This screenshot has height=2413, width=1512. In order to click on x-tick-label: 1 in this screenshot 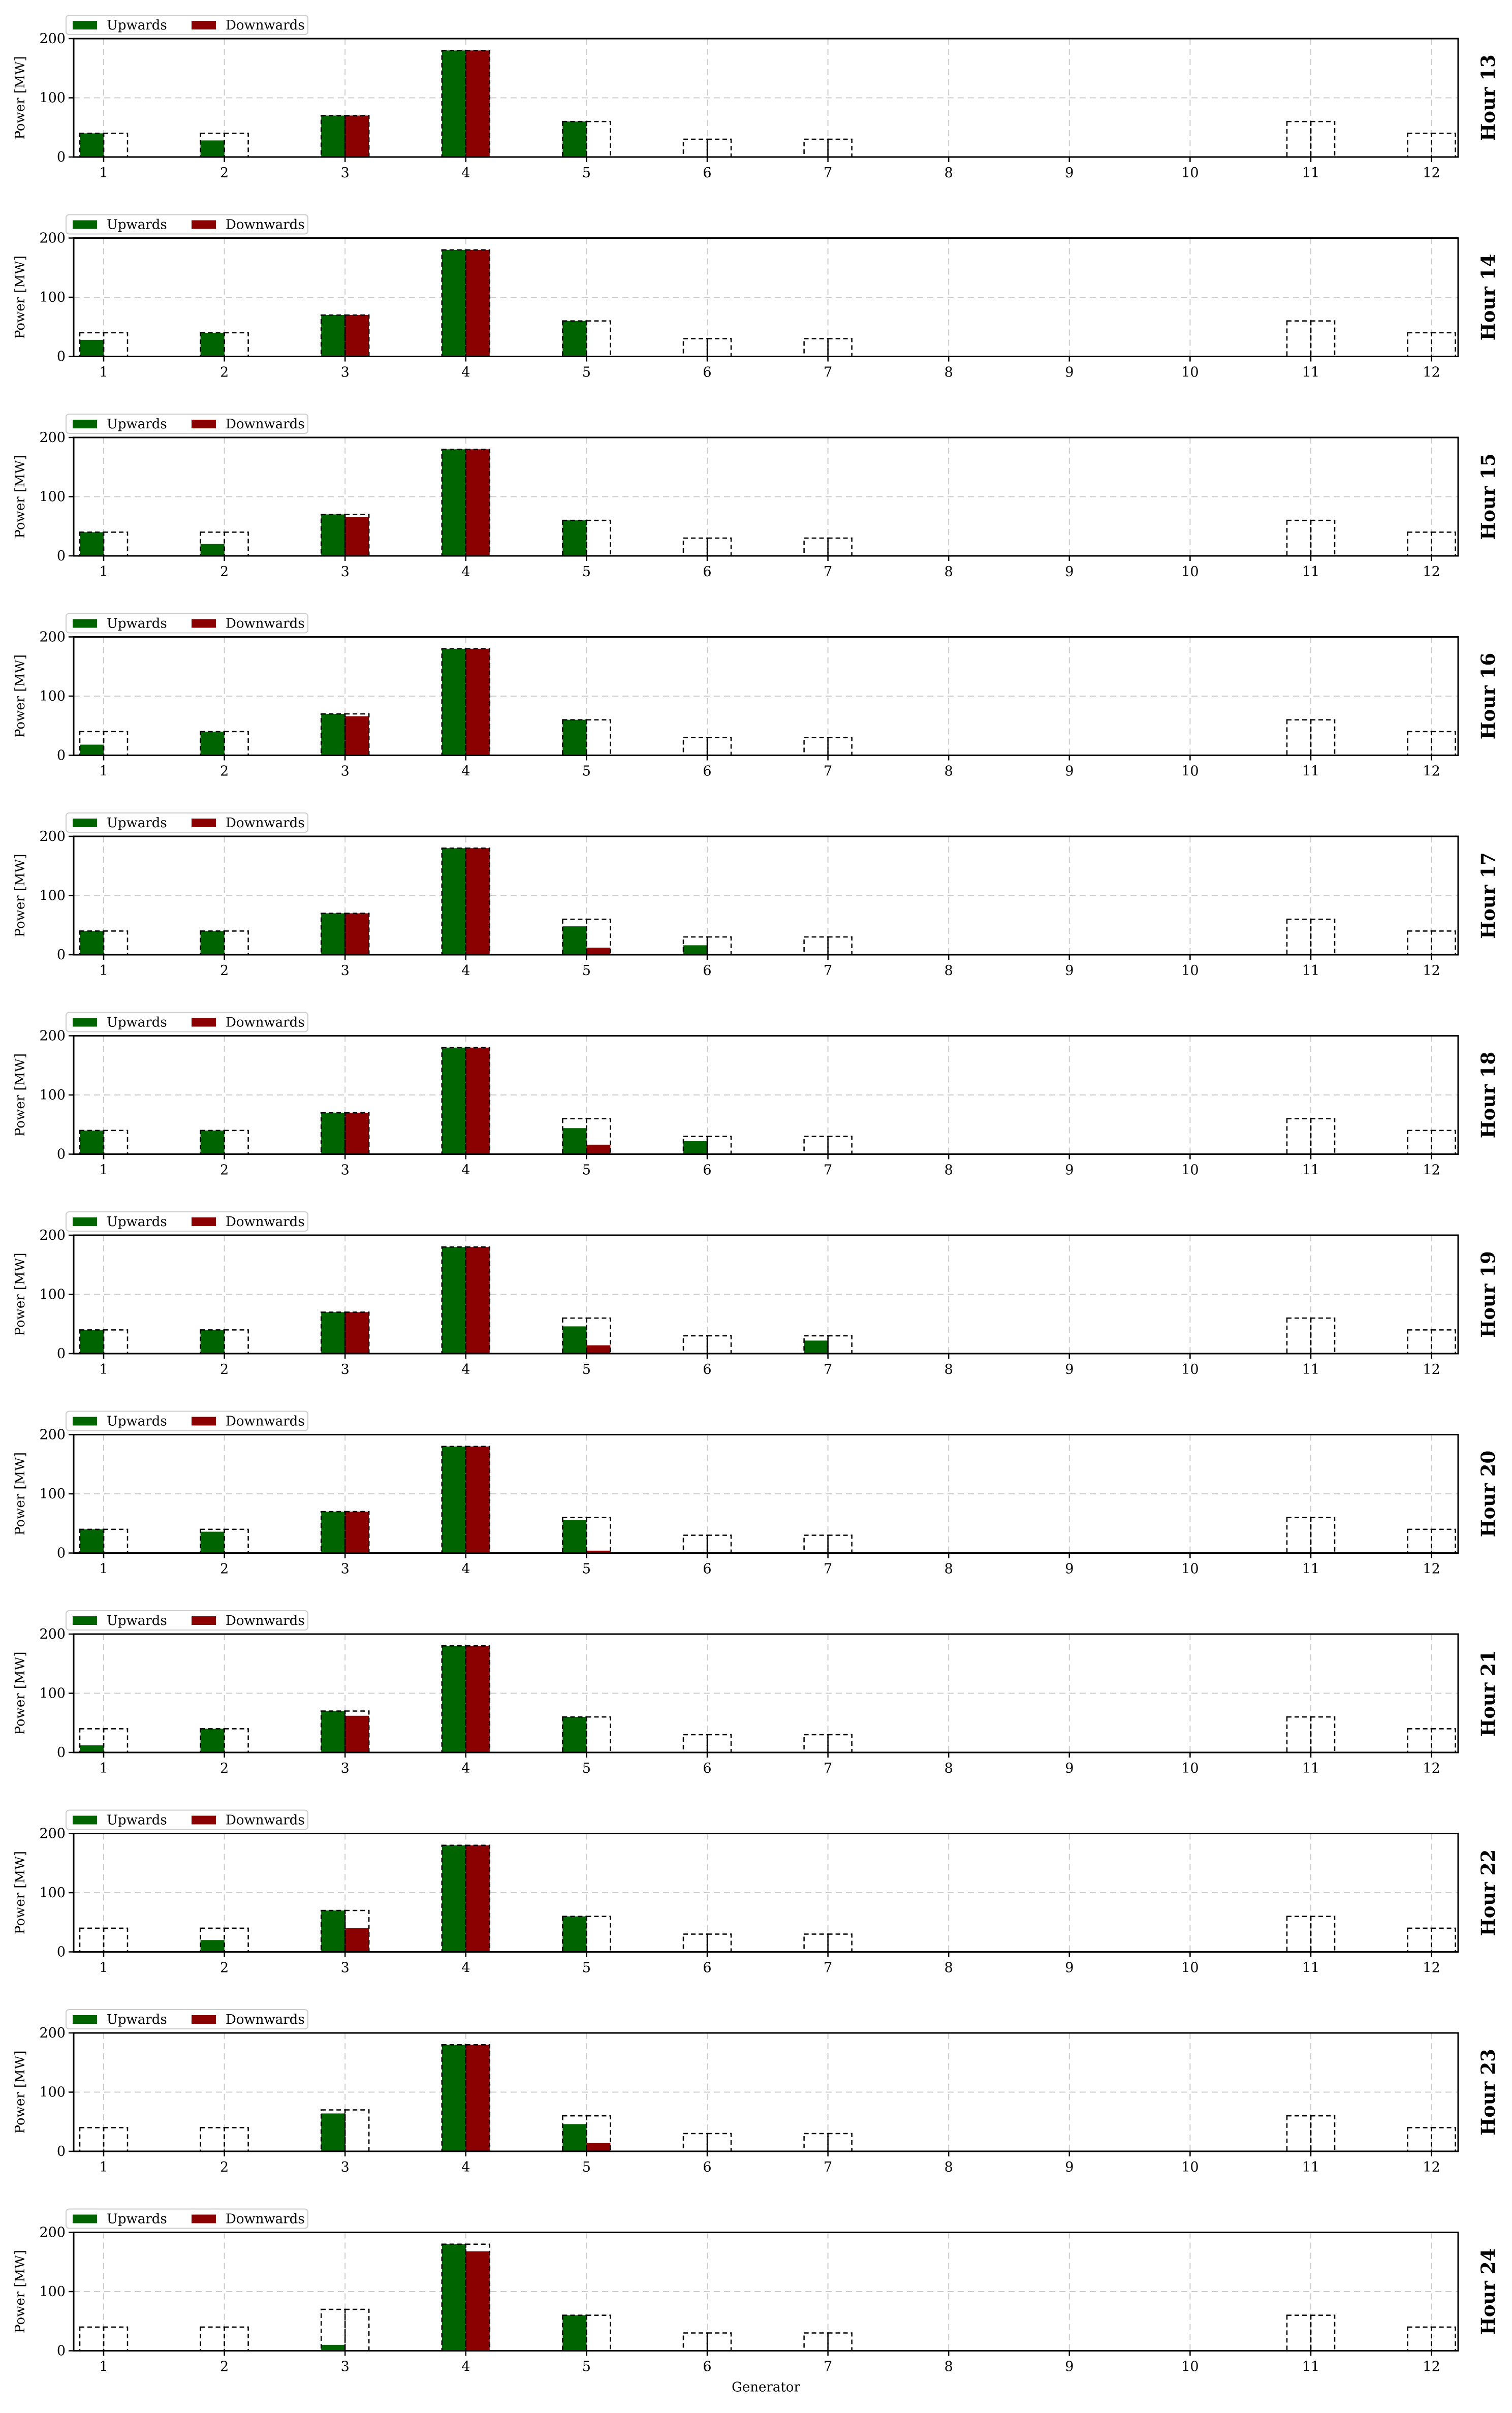, I will do `click(103, 971)`.